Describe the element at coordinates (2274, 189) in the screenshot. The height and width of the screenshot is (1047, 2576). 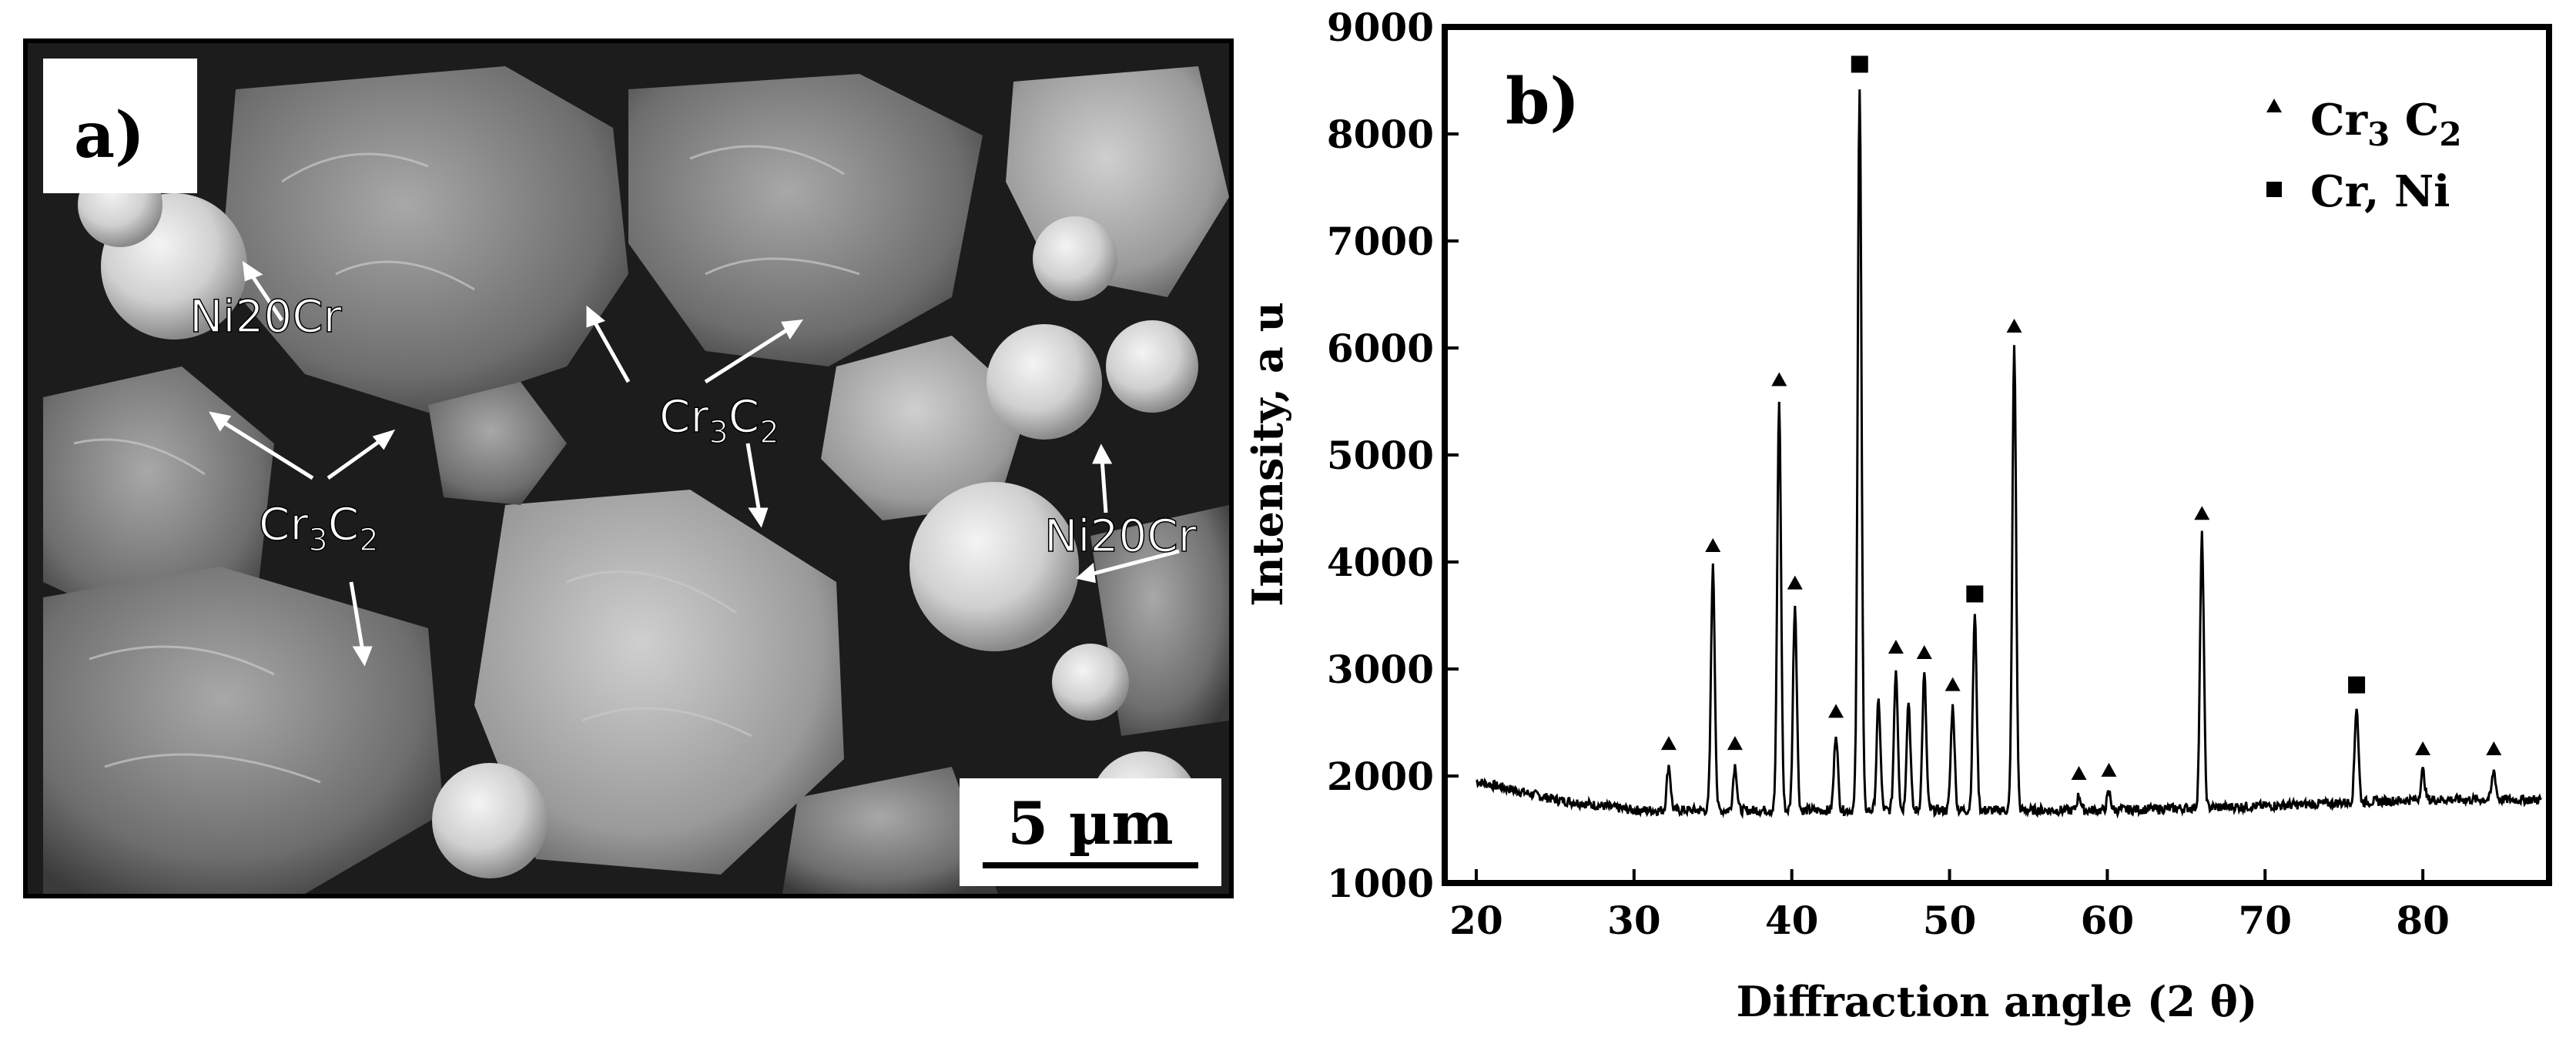
I see `legend-square-marker` at that location.